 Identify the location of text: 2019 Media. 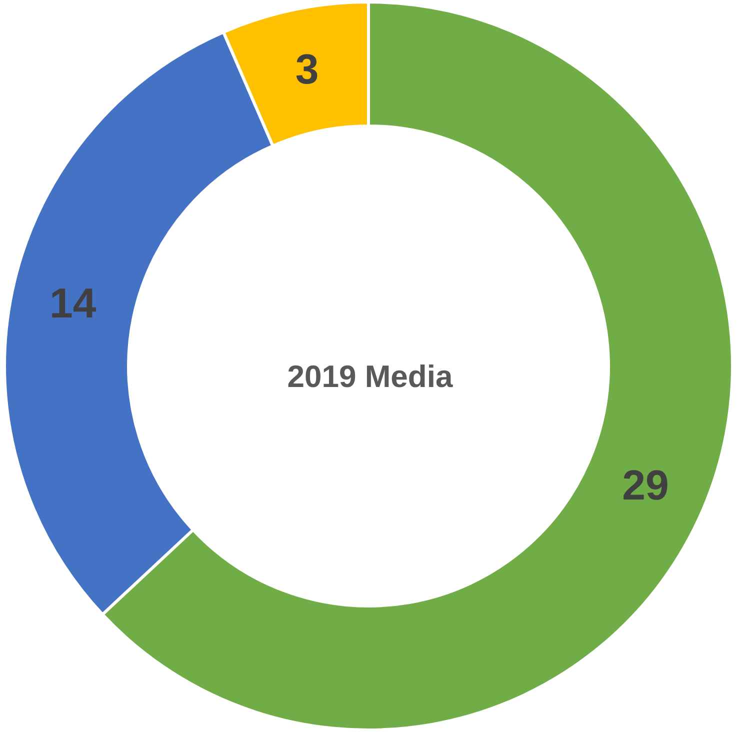
(370, 376).